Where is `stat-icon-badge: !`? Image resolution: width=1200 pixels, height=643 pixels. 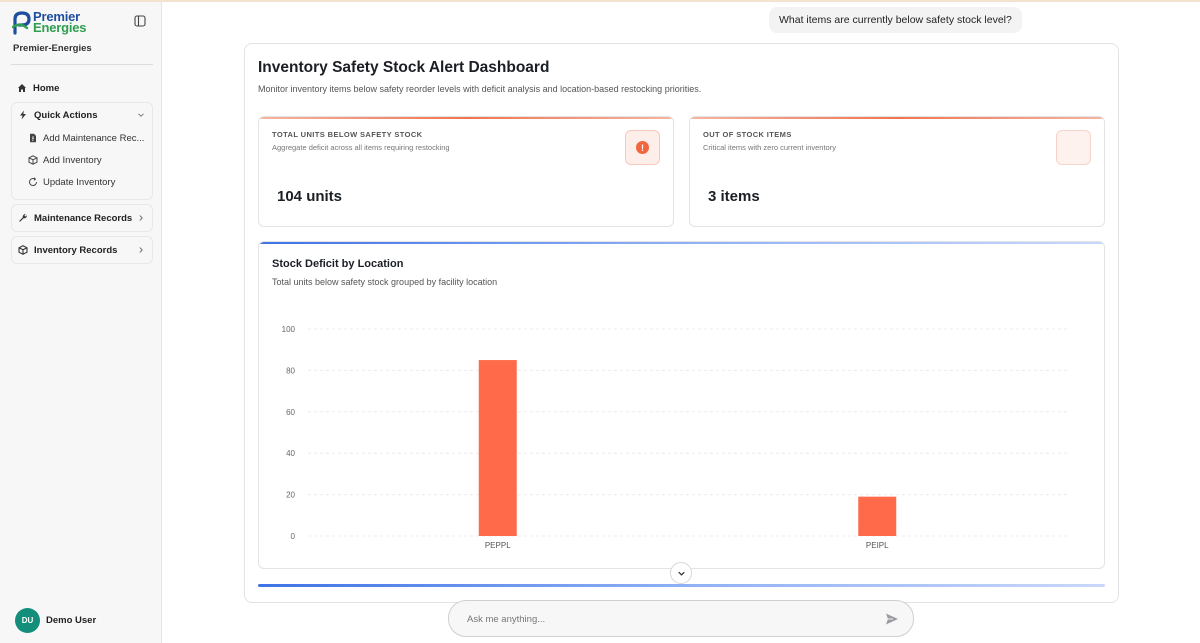
stat-icon-badge: ! is located at coordinates (642, 147).